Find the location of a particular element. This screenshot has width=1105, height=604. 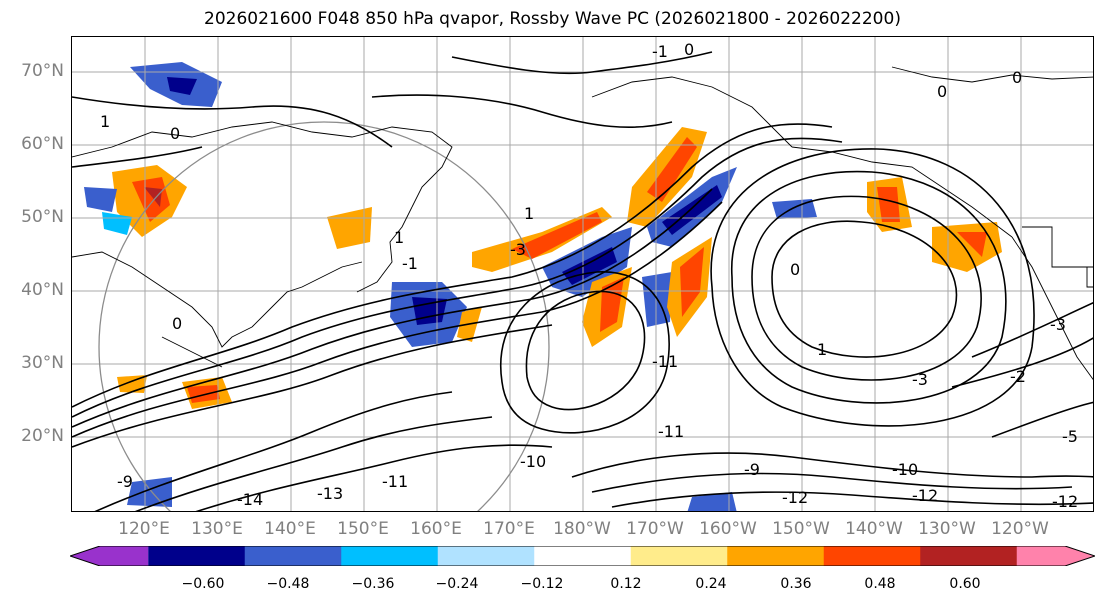

lon-label-120w: 120°W is located at coordinates (1020, 529).